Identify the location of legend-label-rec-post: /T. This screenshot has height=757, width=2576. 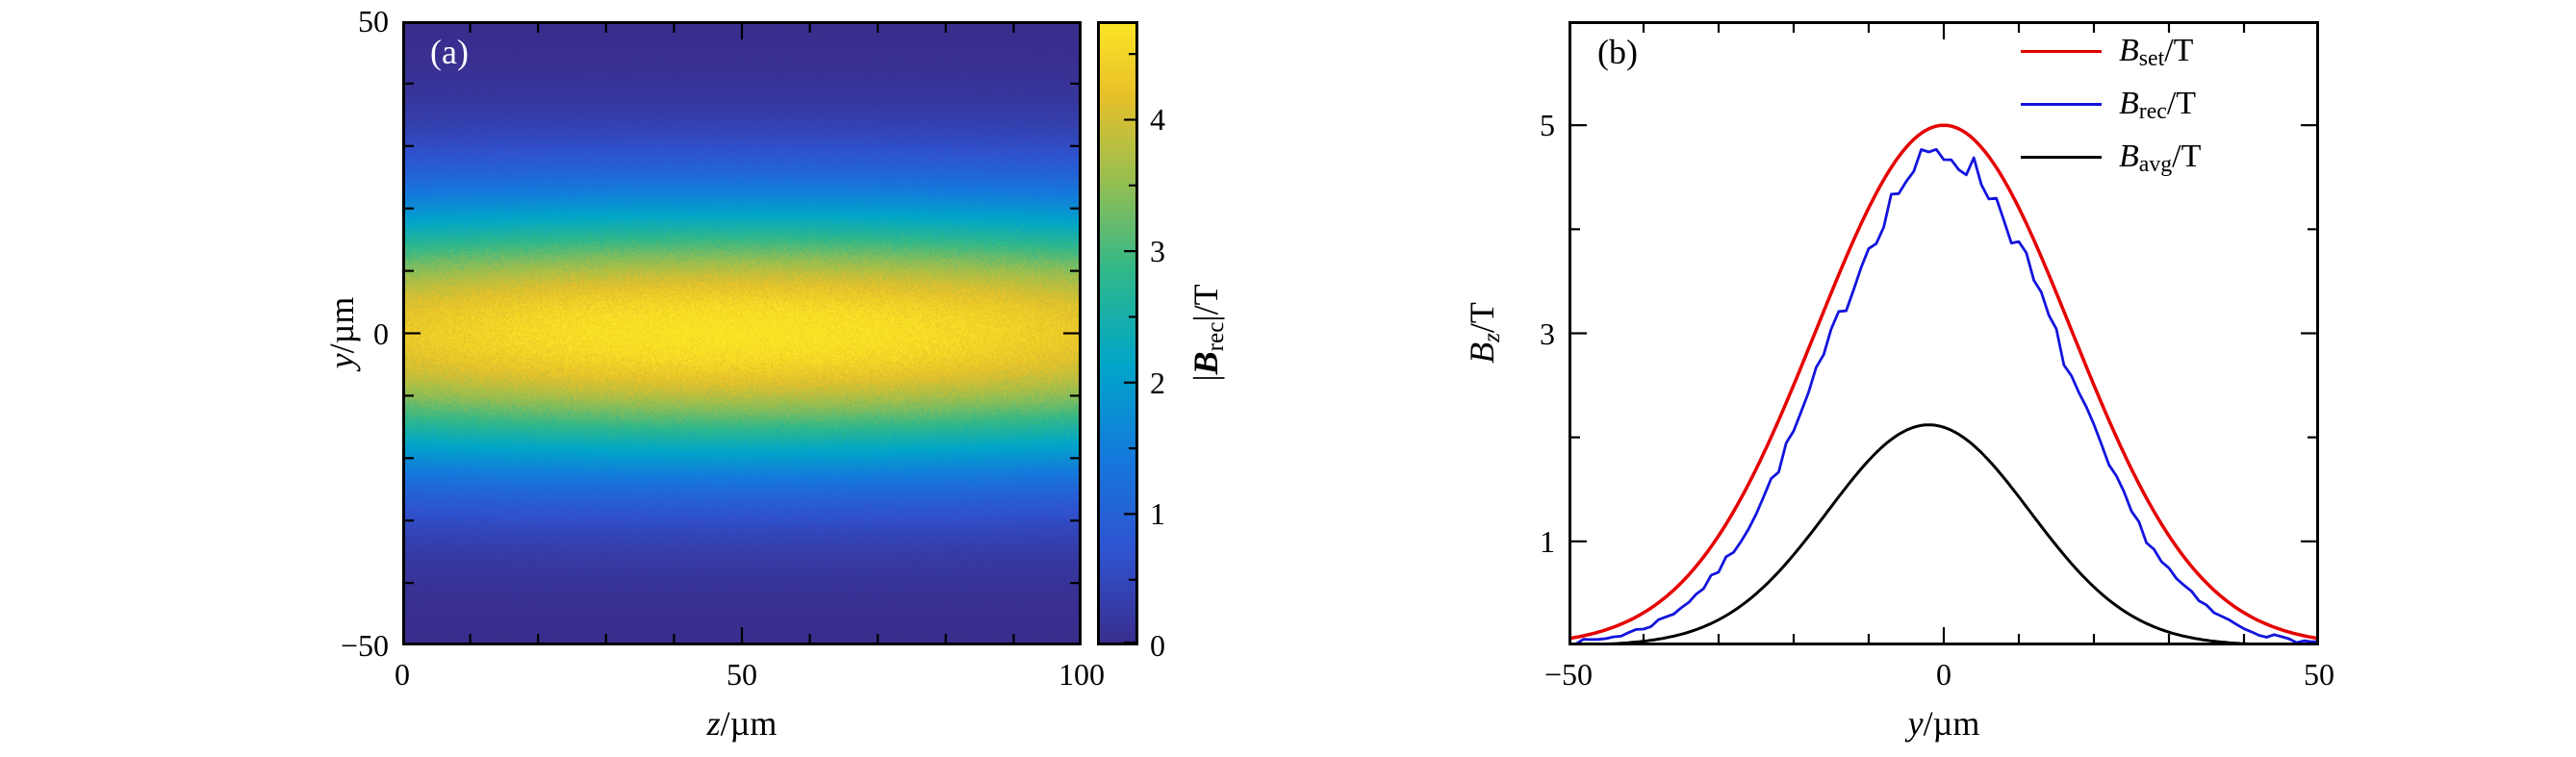
(2181, 103).